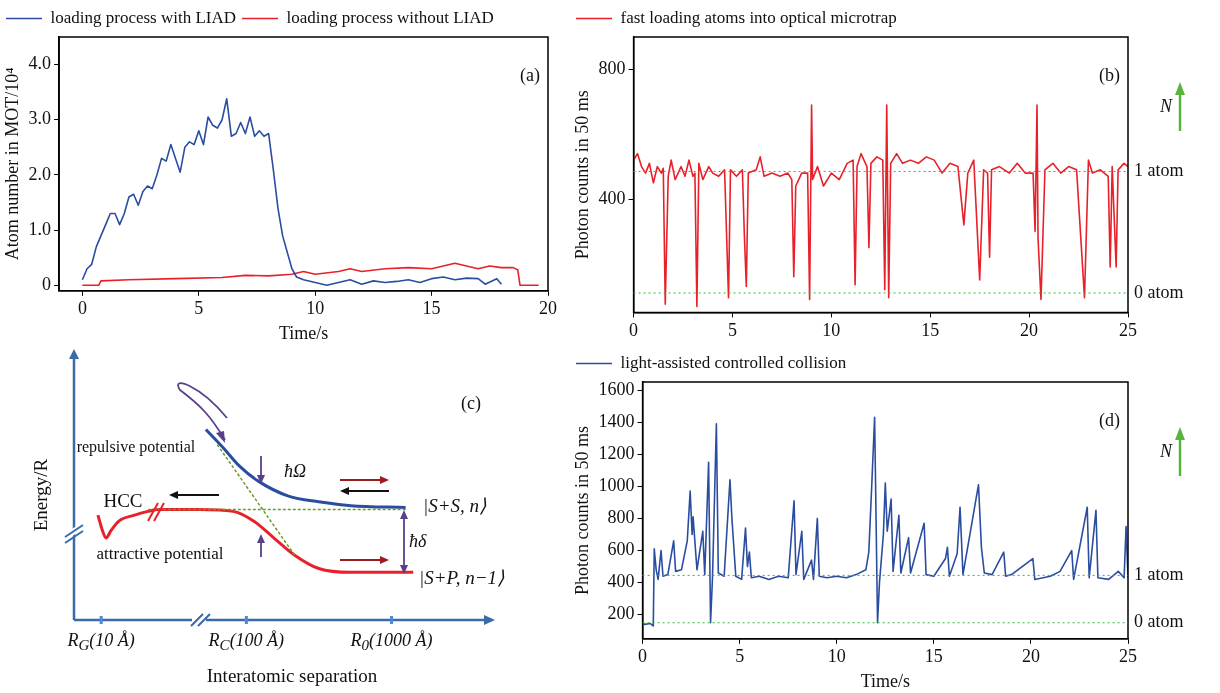 The height and width of the screenshot is (693, 1220). Describe the element at coordinates (160, 553) in the screenshot. I see `annotation: attractive potential` at that location.